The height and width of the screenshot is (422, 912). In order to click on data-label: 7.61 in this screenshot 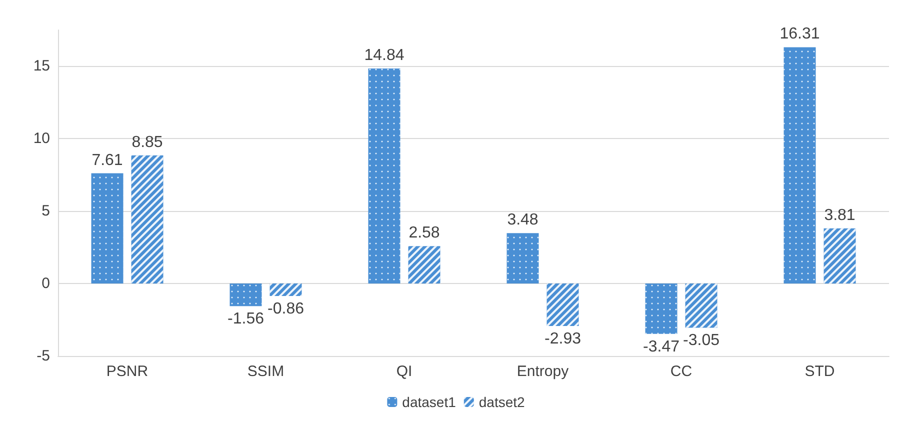, I will do `click(107, 160)`.